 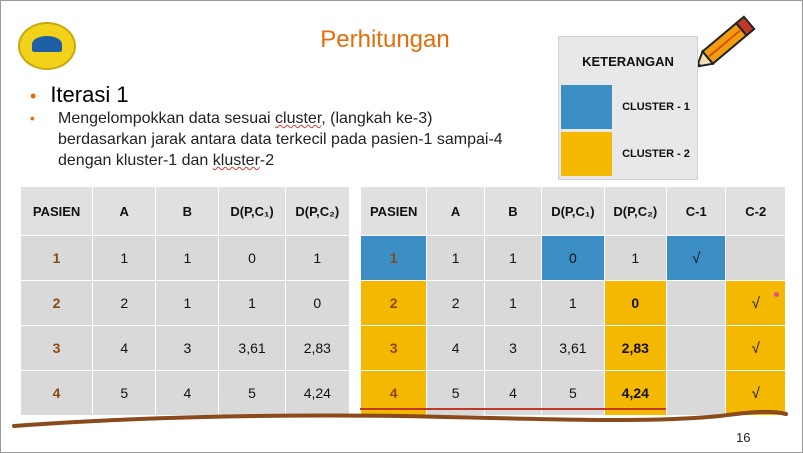 I want to click on cell-c2, so click(x=755, y=258).